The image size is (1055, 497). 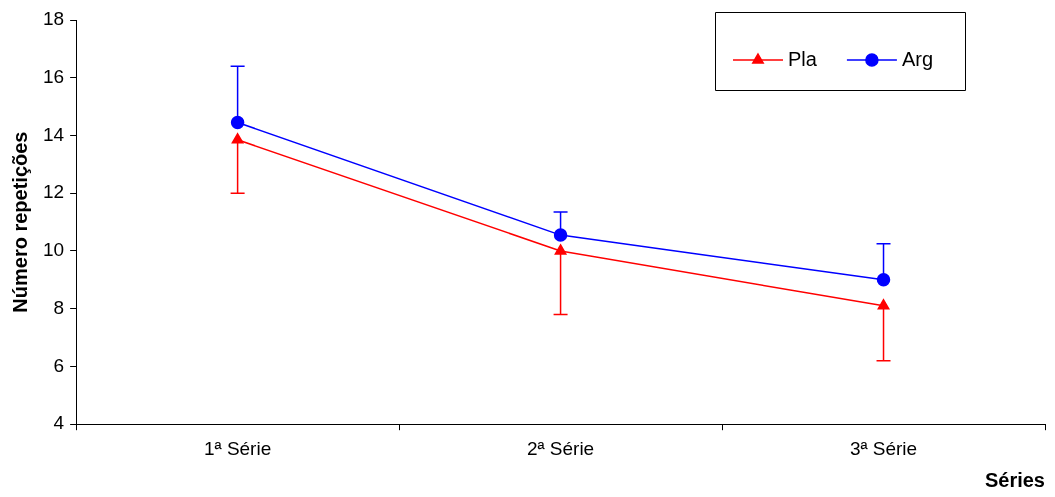 What do you see at coordinates (53, 250) in the screenshot?
I see `y-tick-label: 10` at bounding box center [53, 250].